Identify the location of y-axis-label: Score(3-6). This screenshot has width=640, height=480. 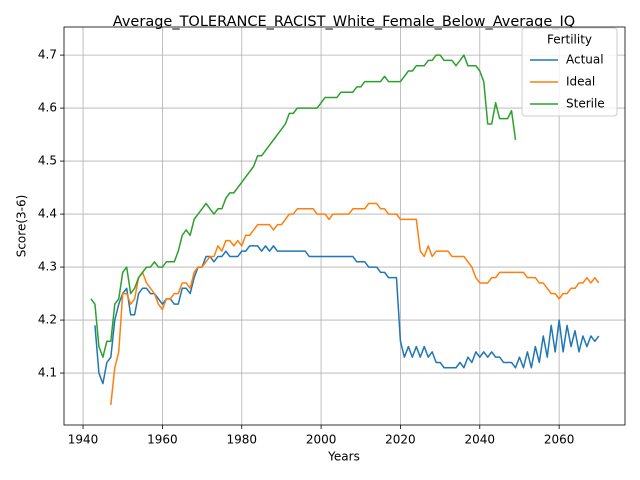
(22, 226).